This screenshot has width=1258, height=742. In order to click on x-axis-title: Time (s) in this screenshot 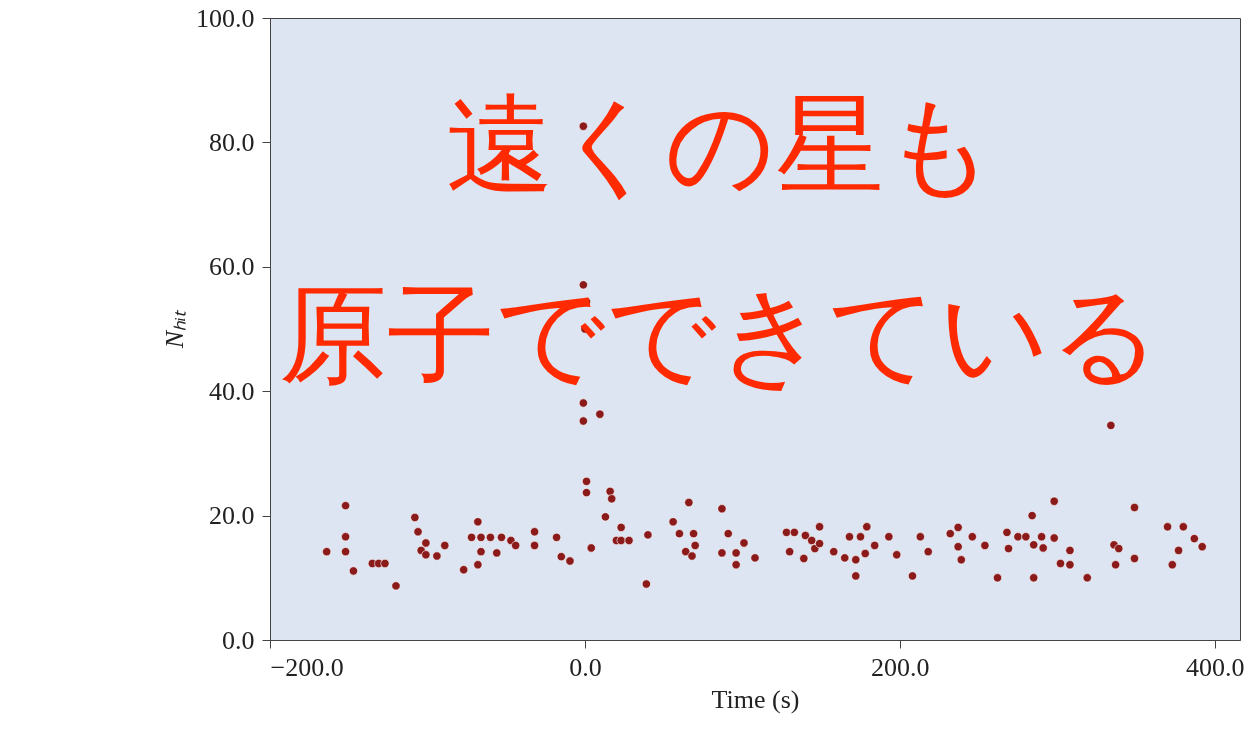, I will do `click(755, 699)`.